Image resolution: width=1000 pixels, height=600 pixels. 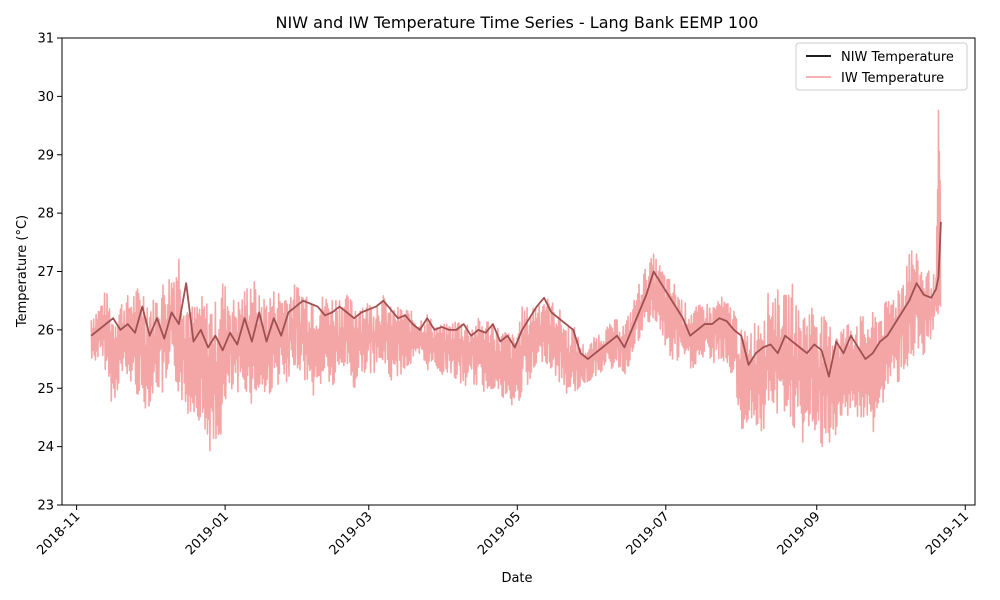 What do you see at coordinates (516, 578) in the screenshot?
I see `x-axis-label: Date` at bounding box center [516, 578].